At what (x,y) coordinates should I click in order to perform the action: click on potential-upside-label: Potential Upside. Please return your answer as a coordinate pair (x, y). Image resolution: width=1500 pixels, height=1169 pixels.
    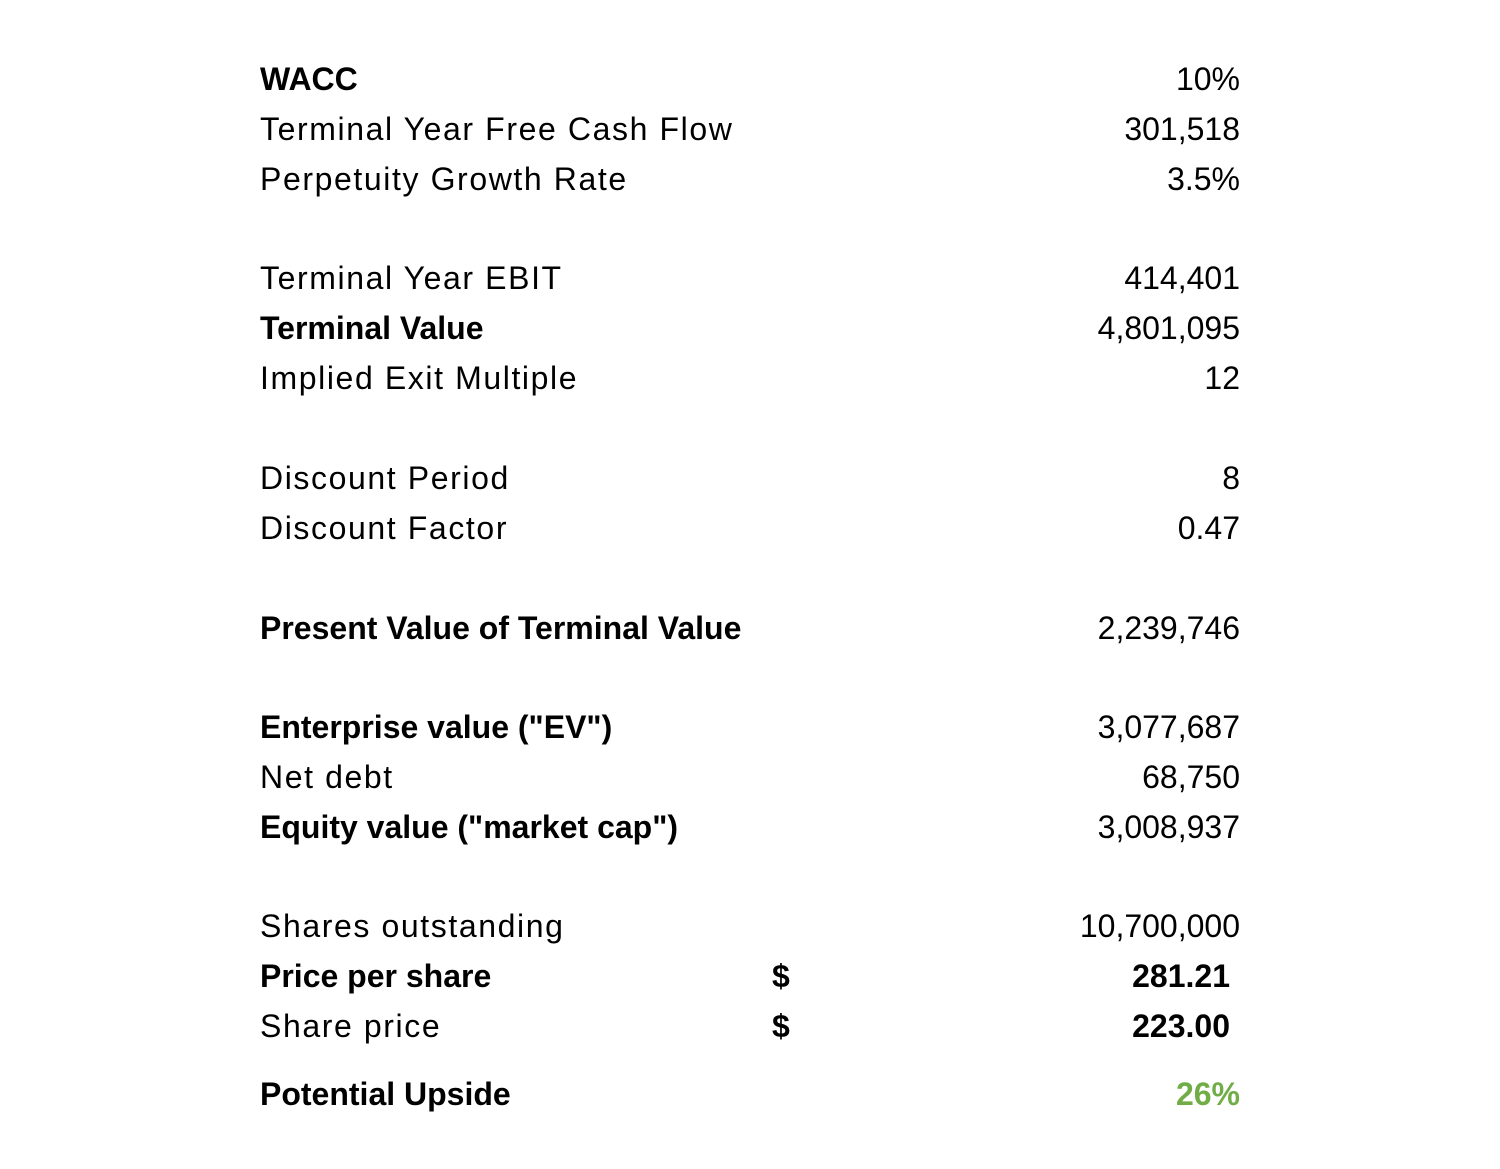
    Looking at the image, I should click on (385, 1094).